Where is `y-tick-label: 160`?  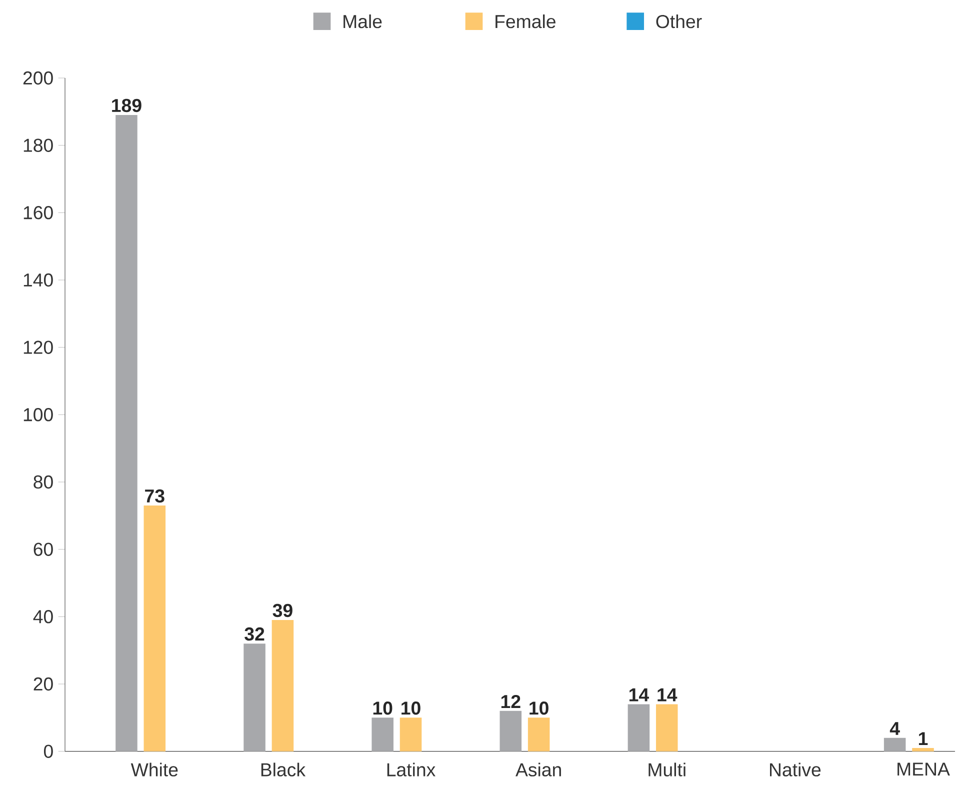
y-tick-label: 160 is located at coordinates (38, 213).